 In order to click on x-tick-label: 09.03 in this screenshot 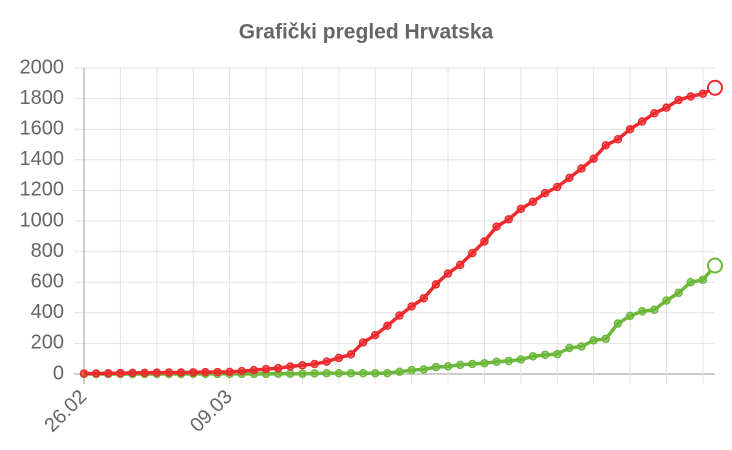, I will do `click(211, 411)`.